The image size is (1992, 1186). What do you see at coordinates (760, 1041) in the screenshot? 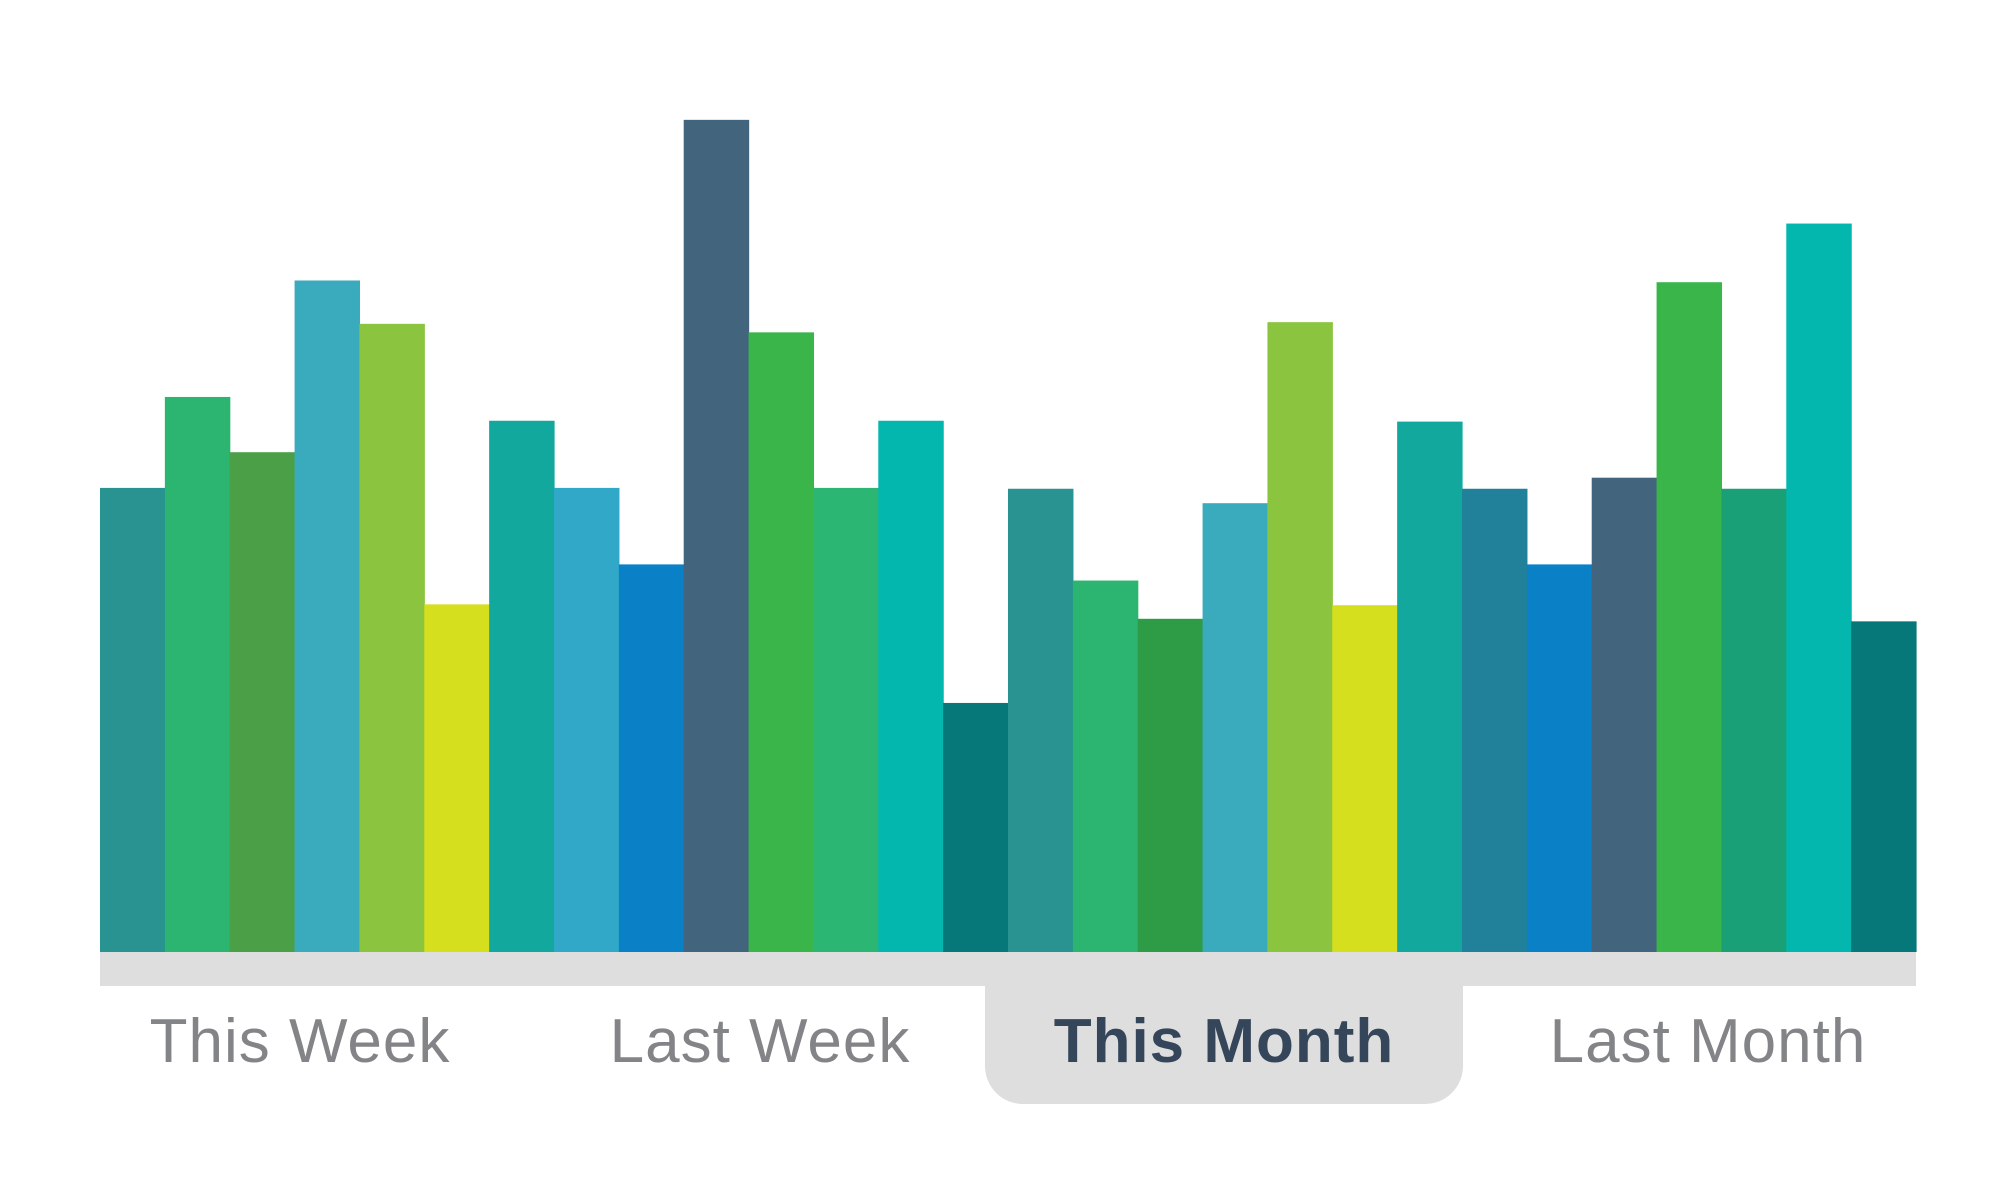
I see `tab-last-week: Last Week` at bounding box center [760, 1041].